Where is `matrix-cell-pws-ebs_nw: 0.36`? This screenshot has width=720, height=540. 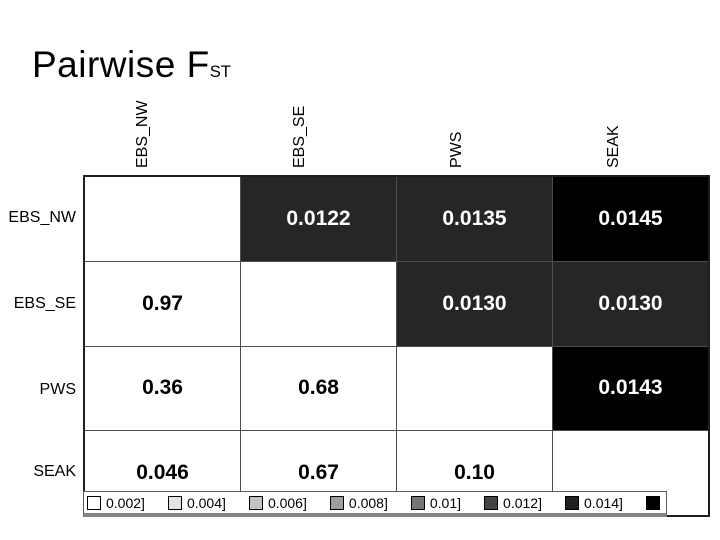 matrix-cell-pws-ebs_nw: 0.36 is located at coordinates (162, 388).